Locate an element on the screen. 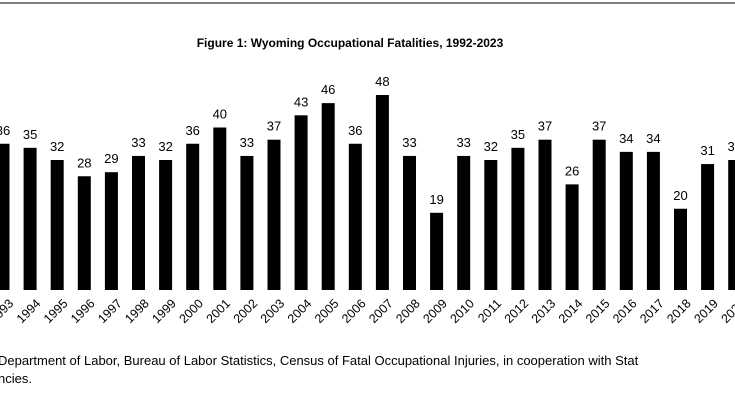 This screenshot has width=735, height=400. value-label: 31 is located at coordinates (707, 150).